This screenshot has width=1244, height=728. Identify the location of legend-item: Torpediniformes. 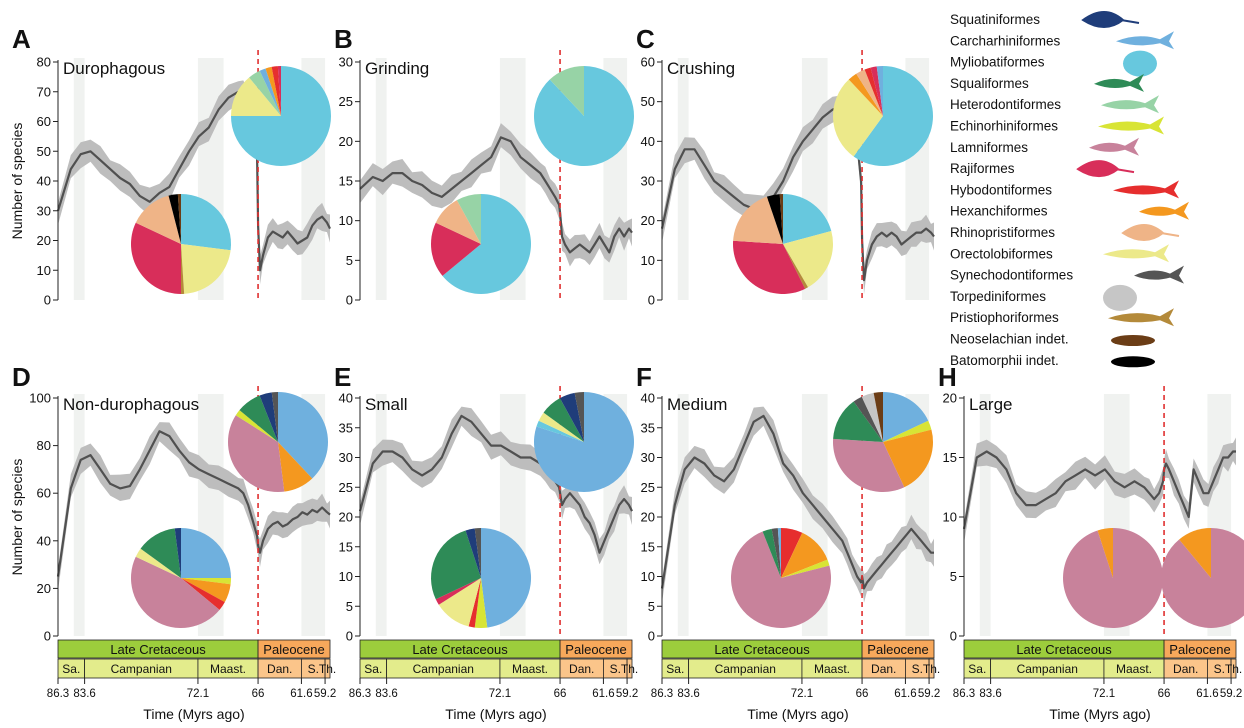
(1043, 297).